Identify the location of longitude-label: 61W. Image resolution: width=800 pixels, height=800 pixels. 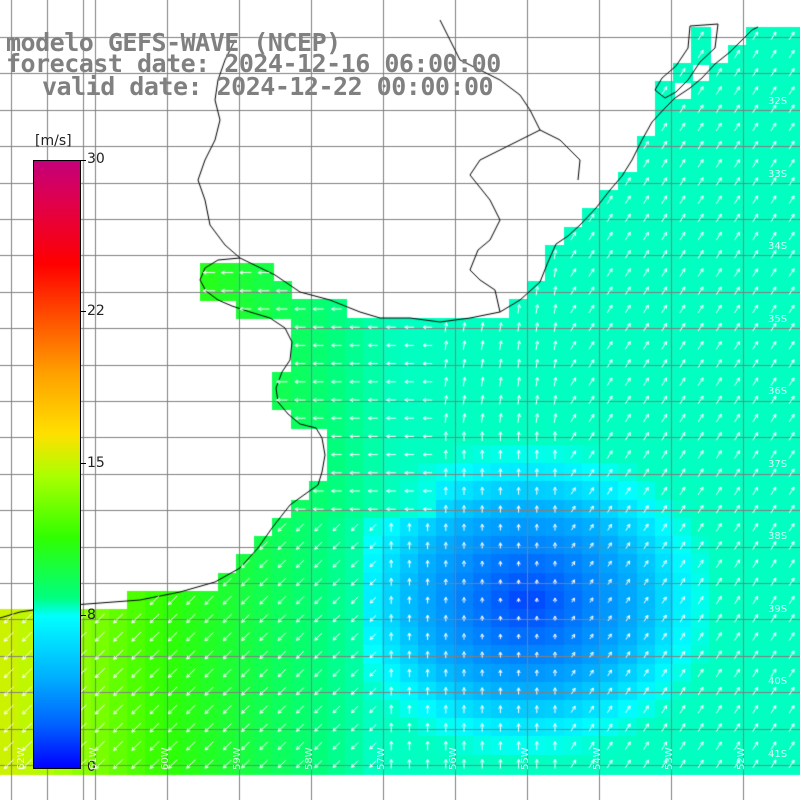
(93, 758).